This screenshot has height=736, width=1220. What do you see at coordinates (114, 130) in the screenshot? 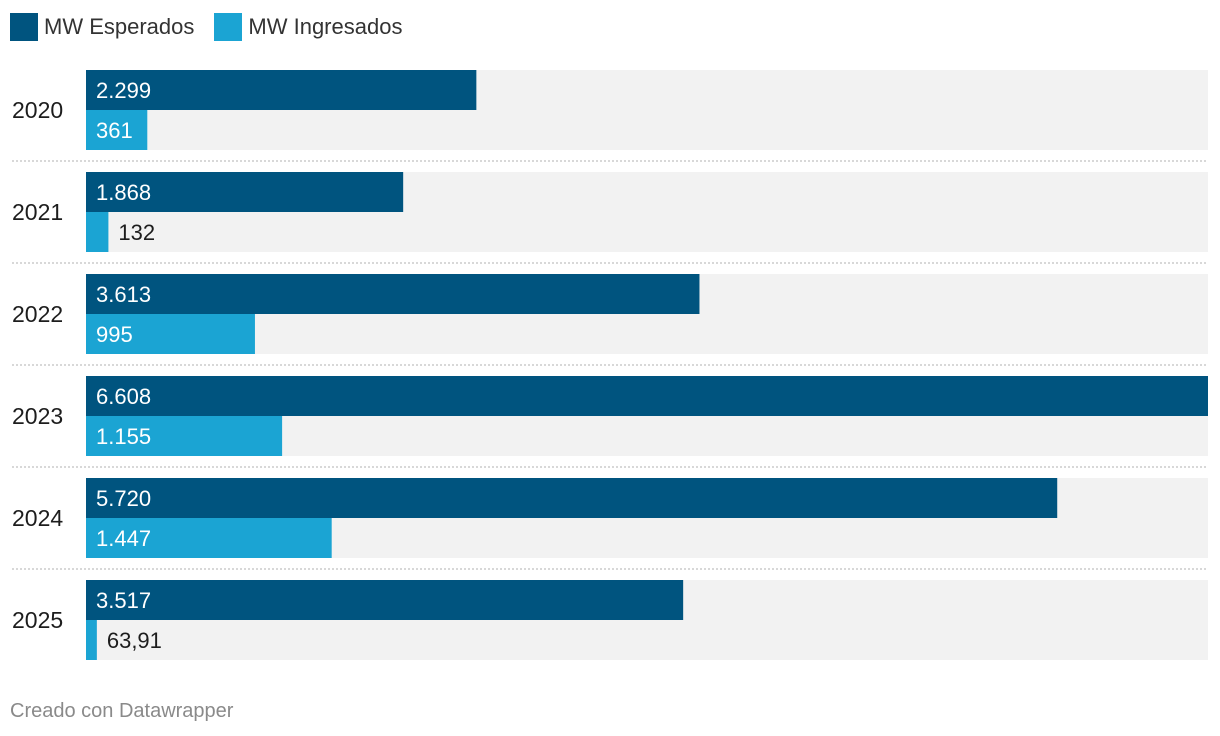
I see `data-label-ingresados-2020: 361` at bounding box center [114, 130].